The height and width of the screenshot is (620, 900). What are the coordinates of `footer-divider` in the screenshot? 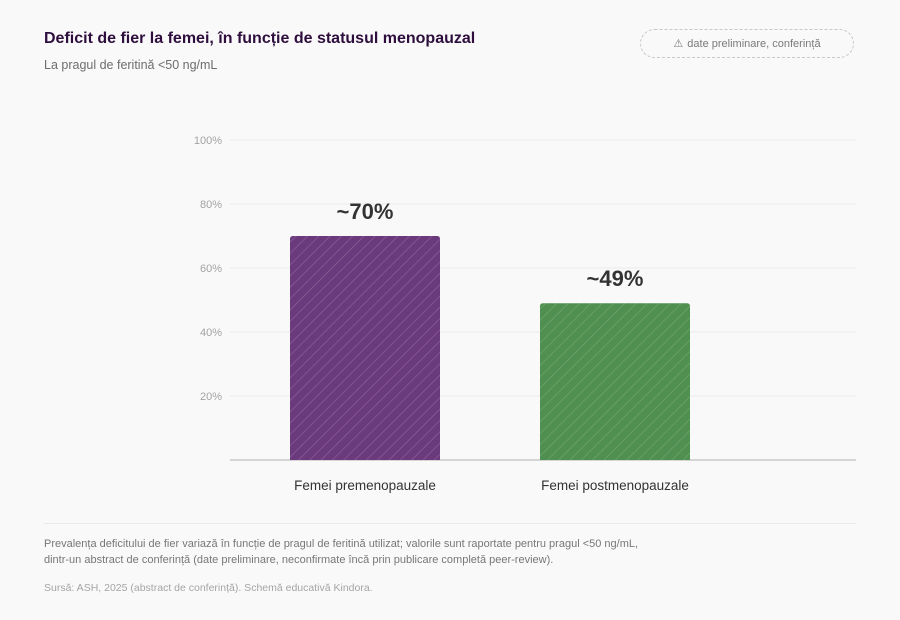 It's located at (450, 523).